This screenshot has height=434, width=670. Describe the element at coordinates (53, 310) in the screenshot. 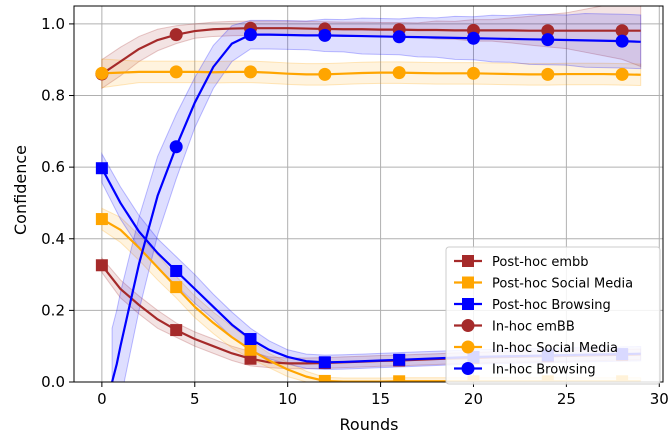

I see `y-tick-label: 0.2` at that location.